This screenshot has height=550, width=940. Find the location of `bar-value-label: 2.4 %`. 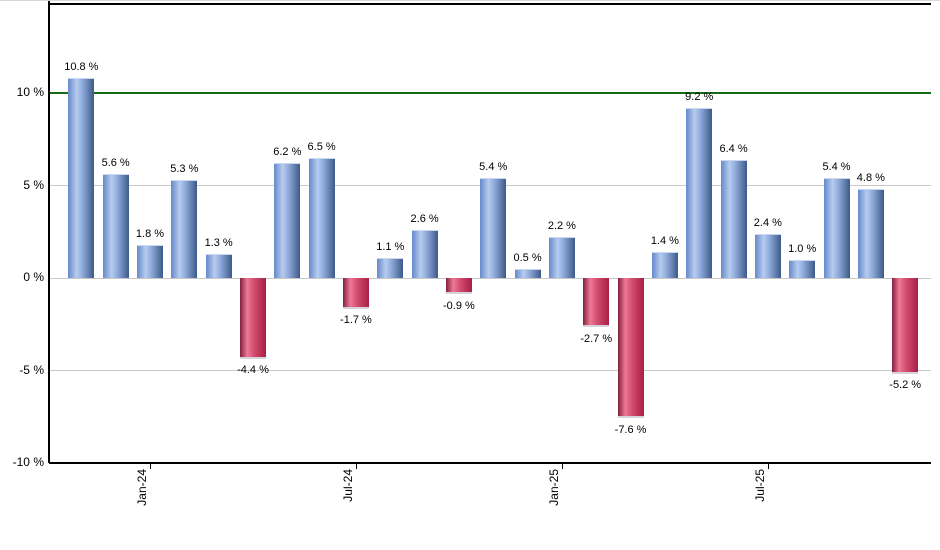

bar-value-label: 2.4 % is located at coordinates (767, 222).